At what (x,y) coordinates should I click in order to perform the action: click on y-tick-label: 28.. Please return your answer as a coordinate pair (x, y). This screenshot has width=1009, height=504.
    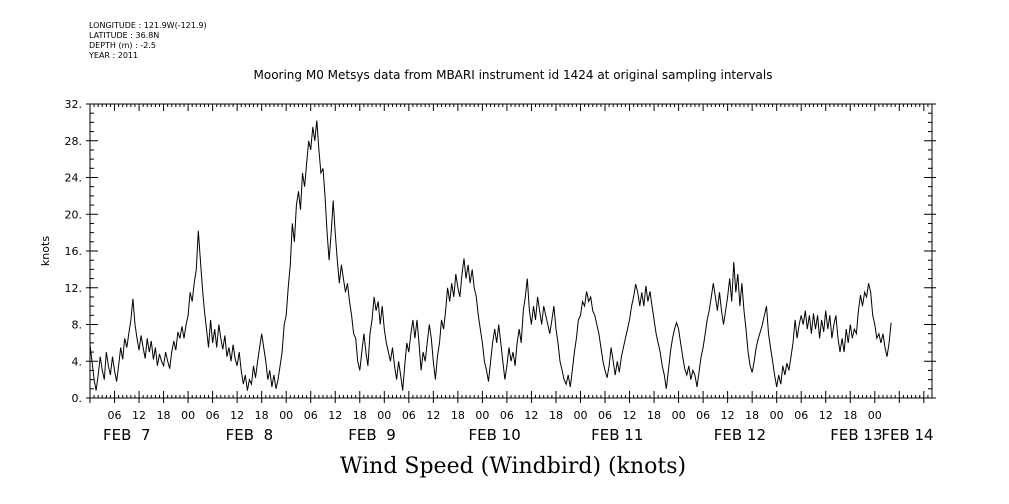
    Looking at the image, I should click on (74, 141).